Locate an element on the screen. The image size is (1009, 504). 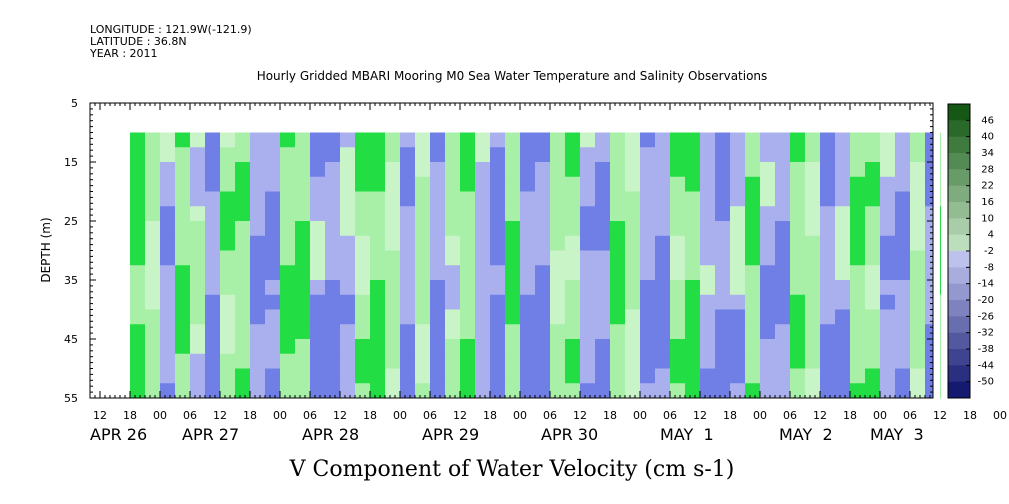
colorbar-label: 16 is located at coordinates (987, 202).